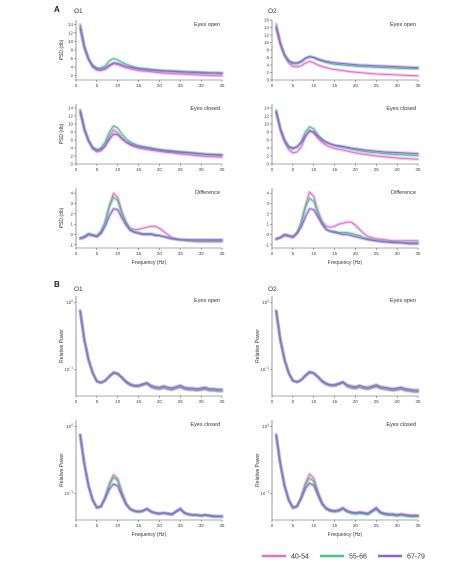 Image resolution: width=474 pixels, height=569 pixels. I want to click on channel-o2-label-b: O2, so click(272, 289).